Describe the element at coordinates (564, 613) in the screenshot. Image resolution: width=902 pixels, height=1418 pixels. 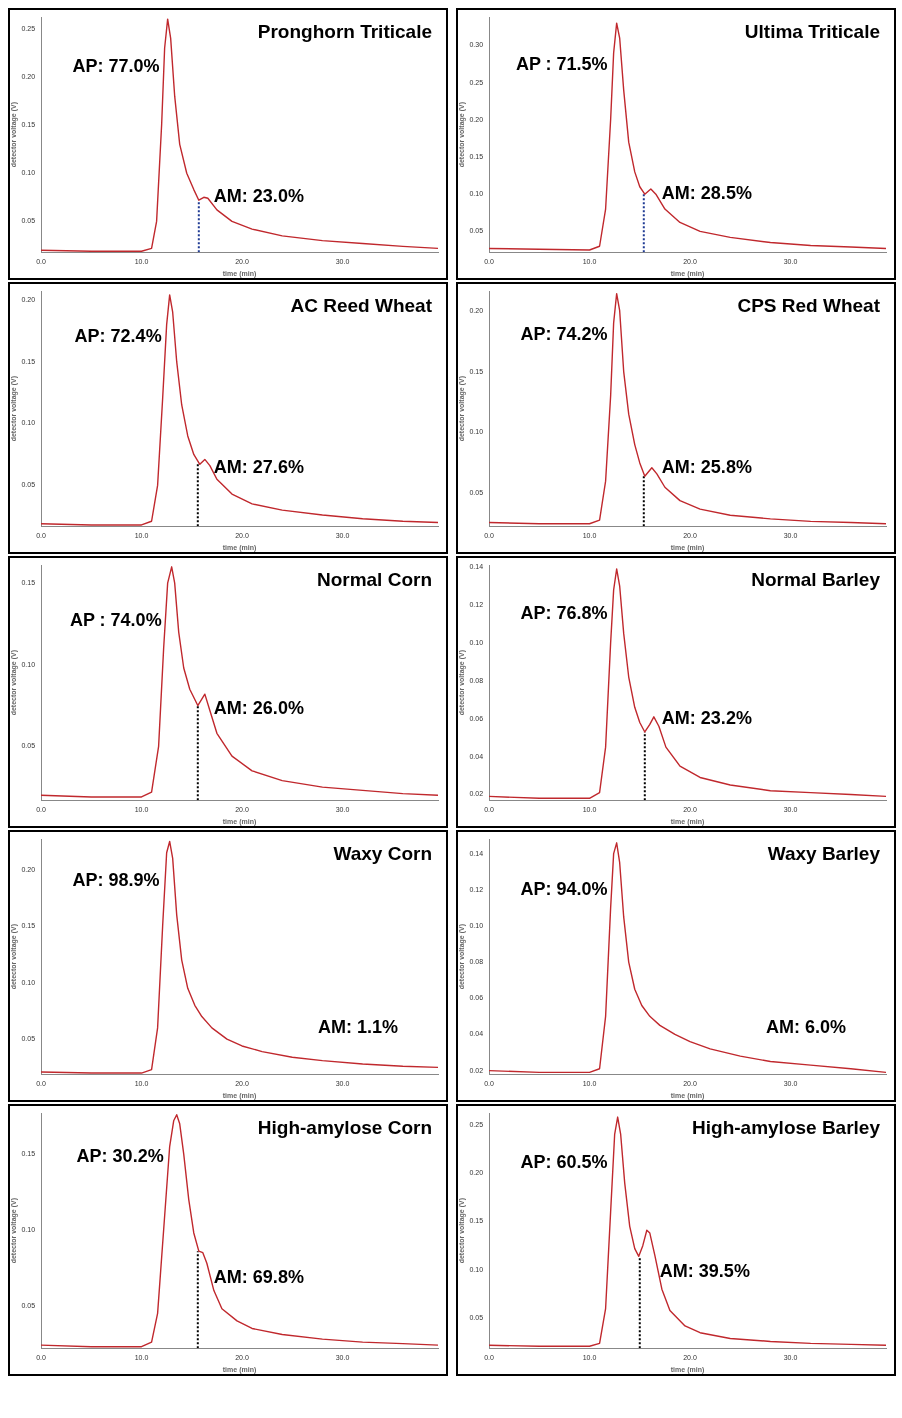
I see `annotation: AP: 76.8%` at that location.